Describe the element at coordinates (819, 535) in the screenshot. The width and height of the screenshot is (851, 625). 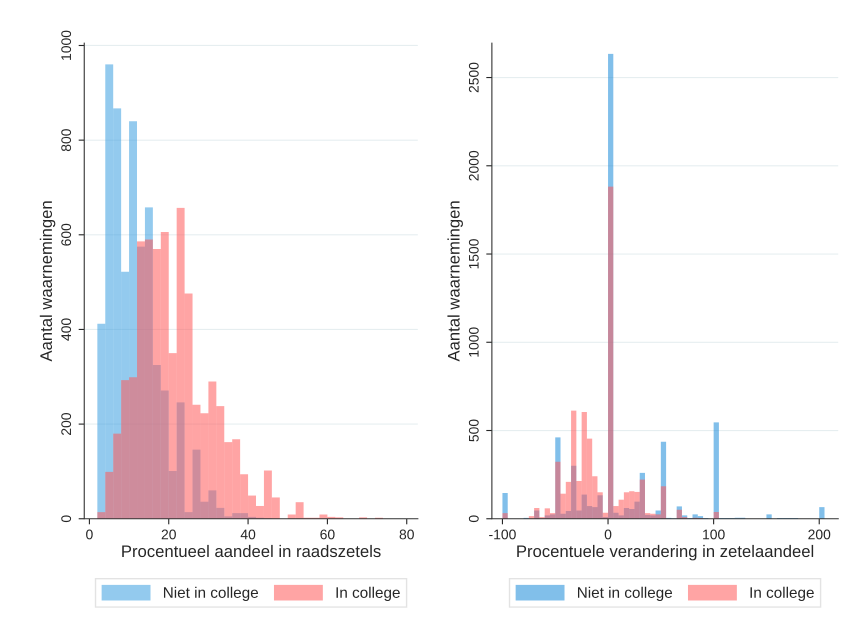
I see `x-tick-label: 200` at that location.